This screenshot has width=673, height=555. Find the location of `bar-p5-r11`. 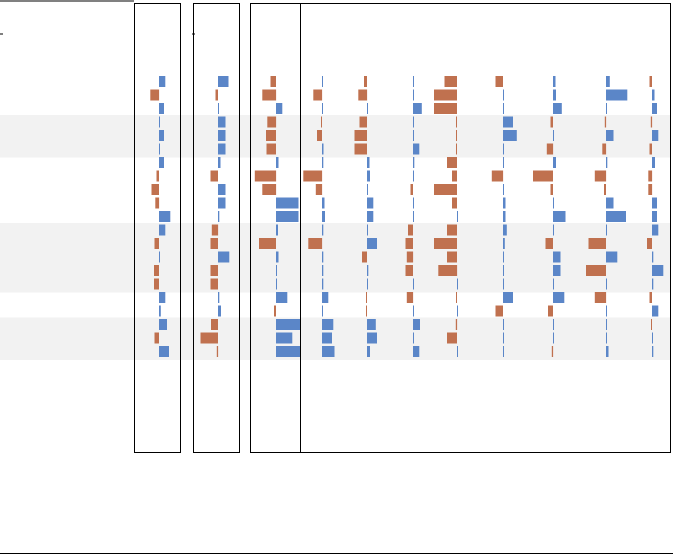

bar-p5-r11 is located at coordinates (370, 216).